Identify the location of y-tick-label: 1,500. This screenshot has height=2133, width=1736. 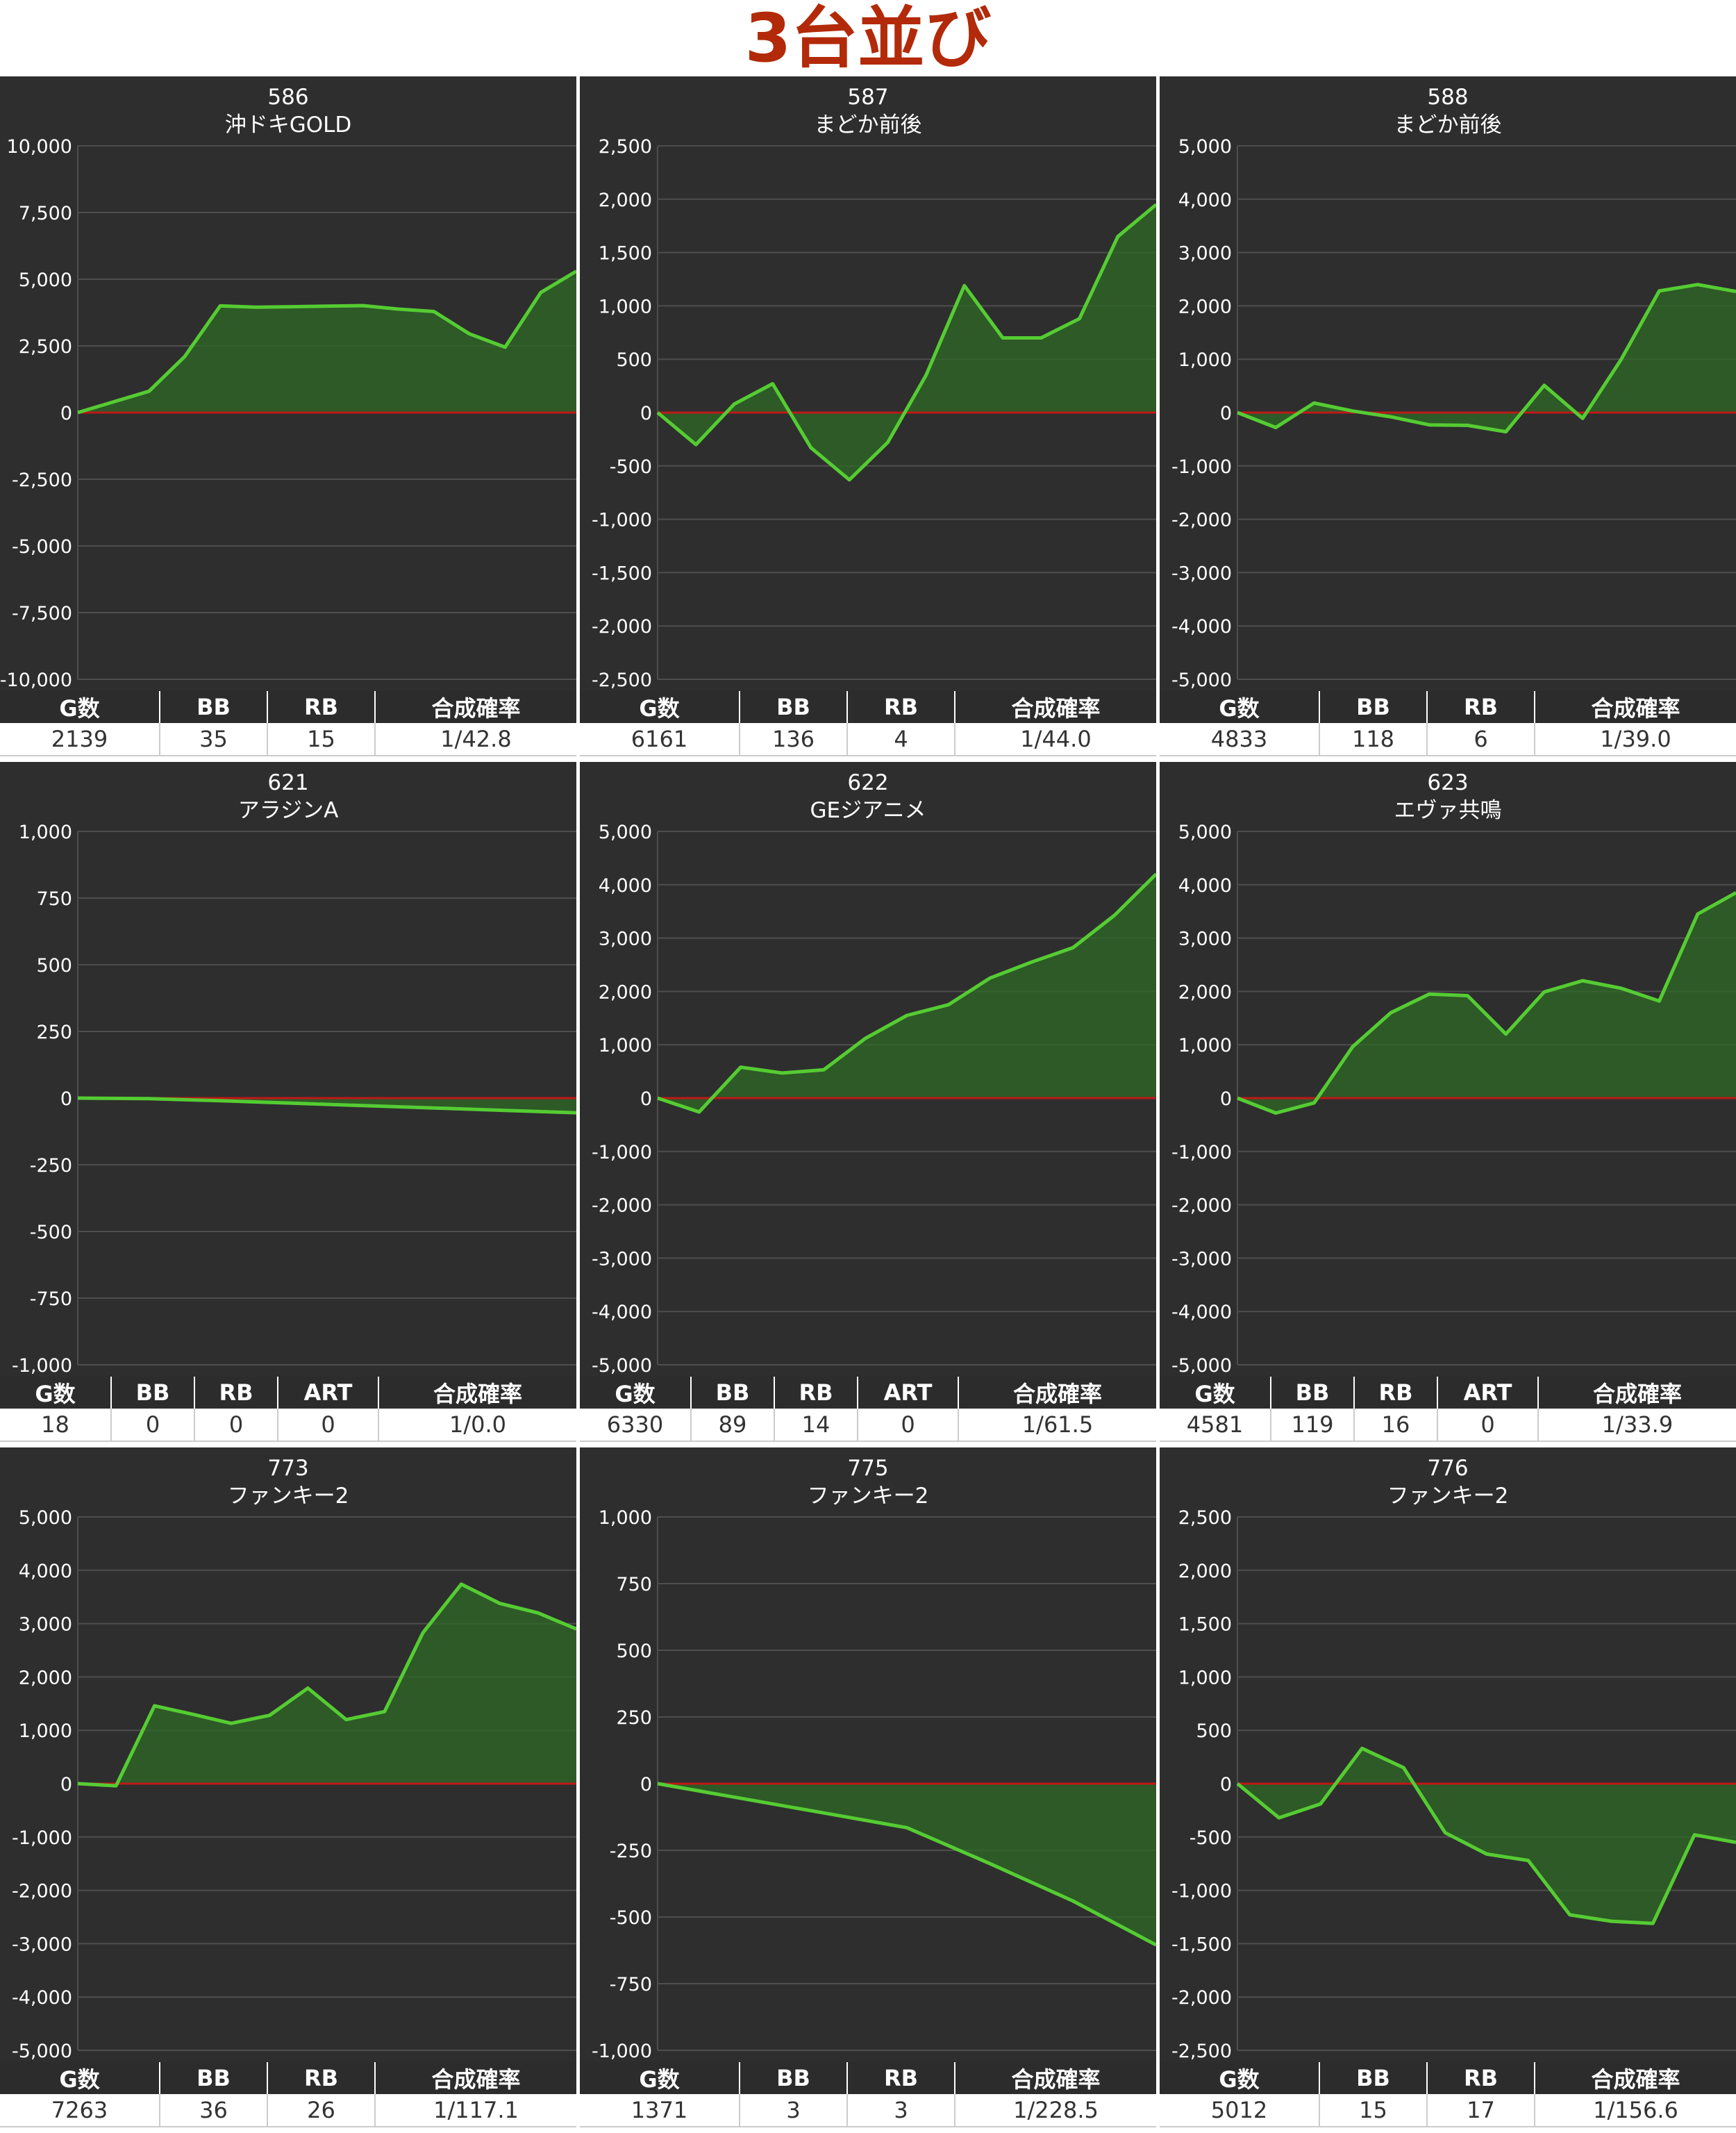
(625, 254).